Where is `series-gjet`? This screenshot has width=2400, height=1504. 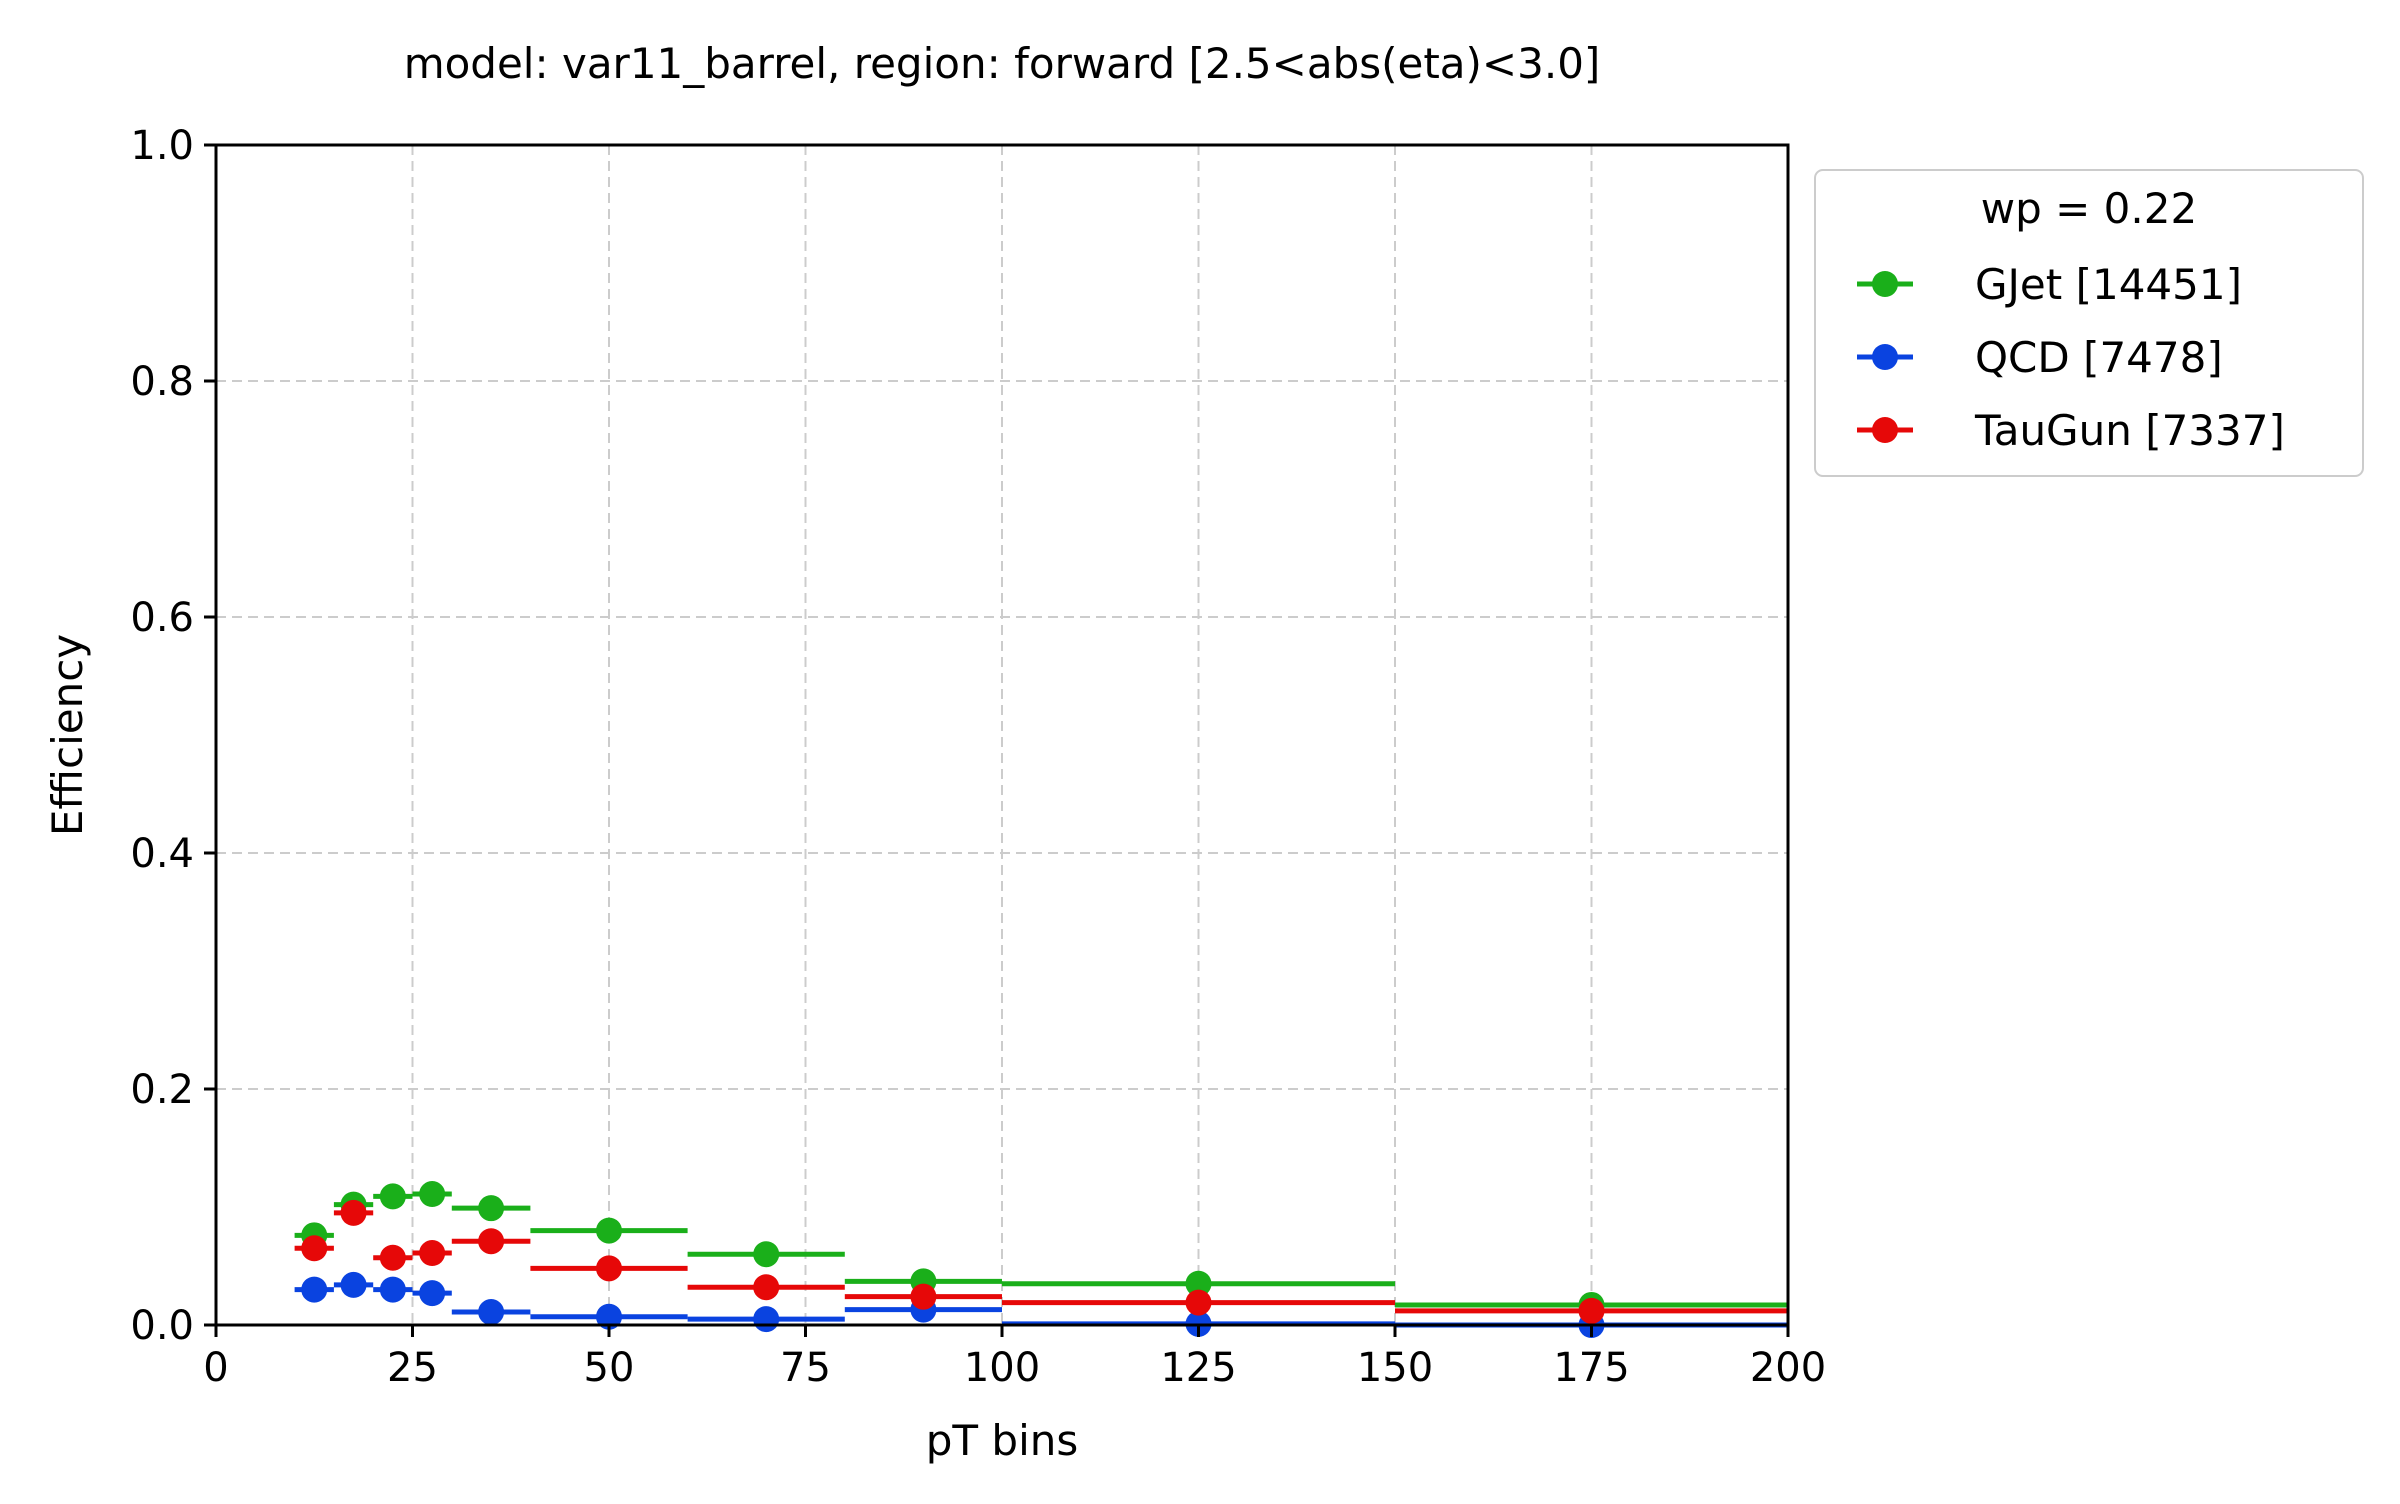
series-gjet is located at coordinates (1041, 1249).